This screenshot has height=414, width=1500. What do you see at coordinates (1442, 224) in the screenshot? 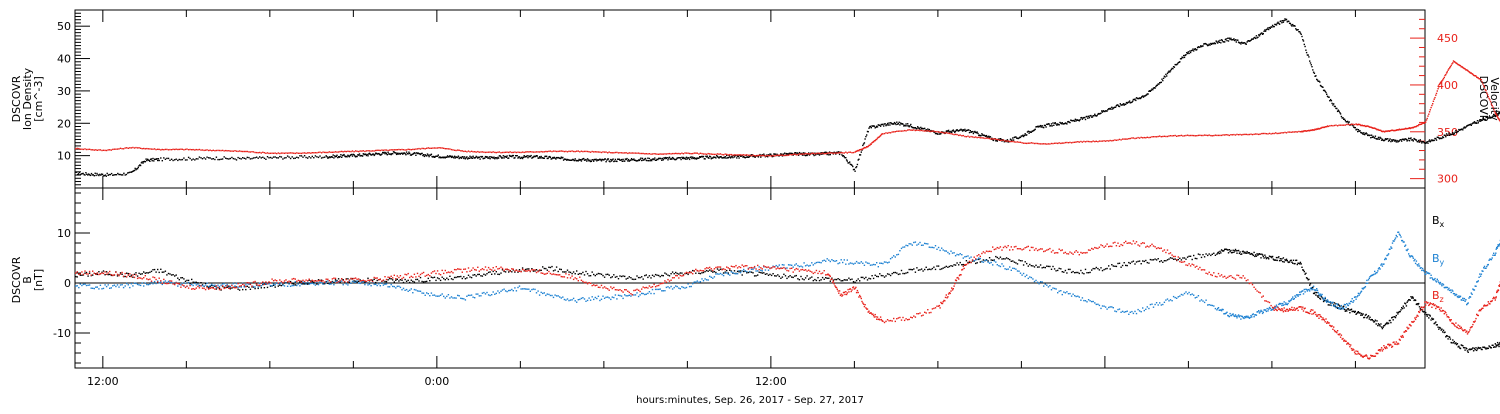
I see `legend-subscript: x` at bounding box center [1442, 224].